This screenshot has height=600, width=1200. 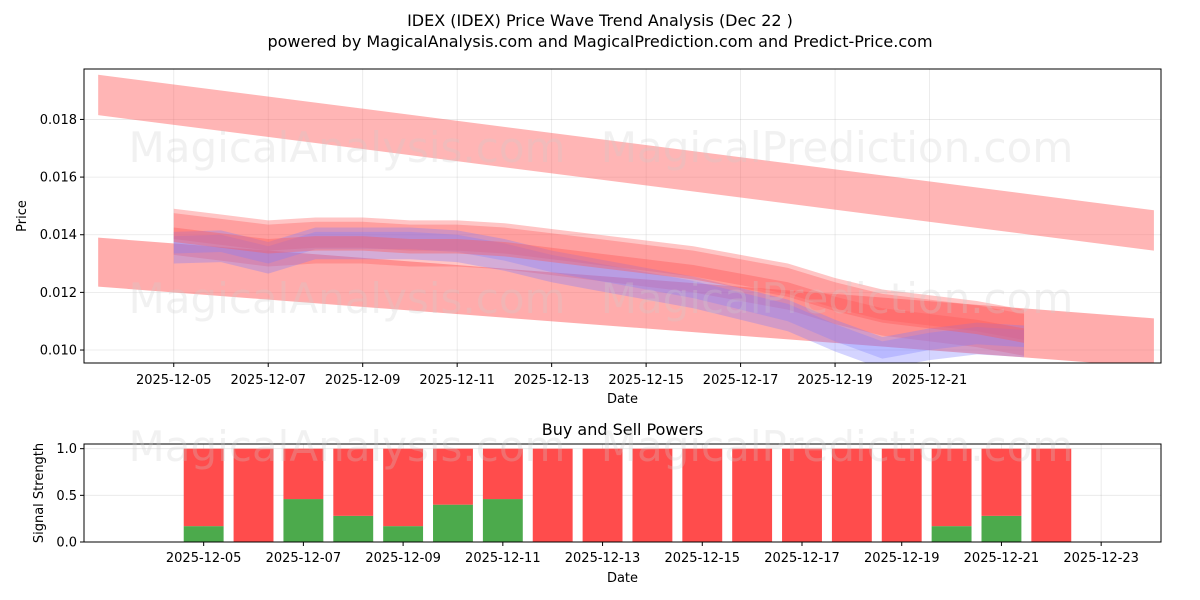 I want to click on y-axis-label: Price, so click(x=22, y=216).